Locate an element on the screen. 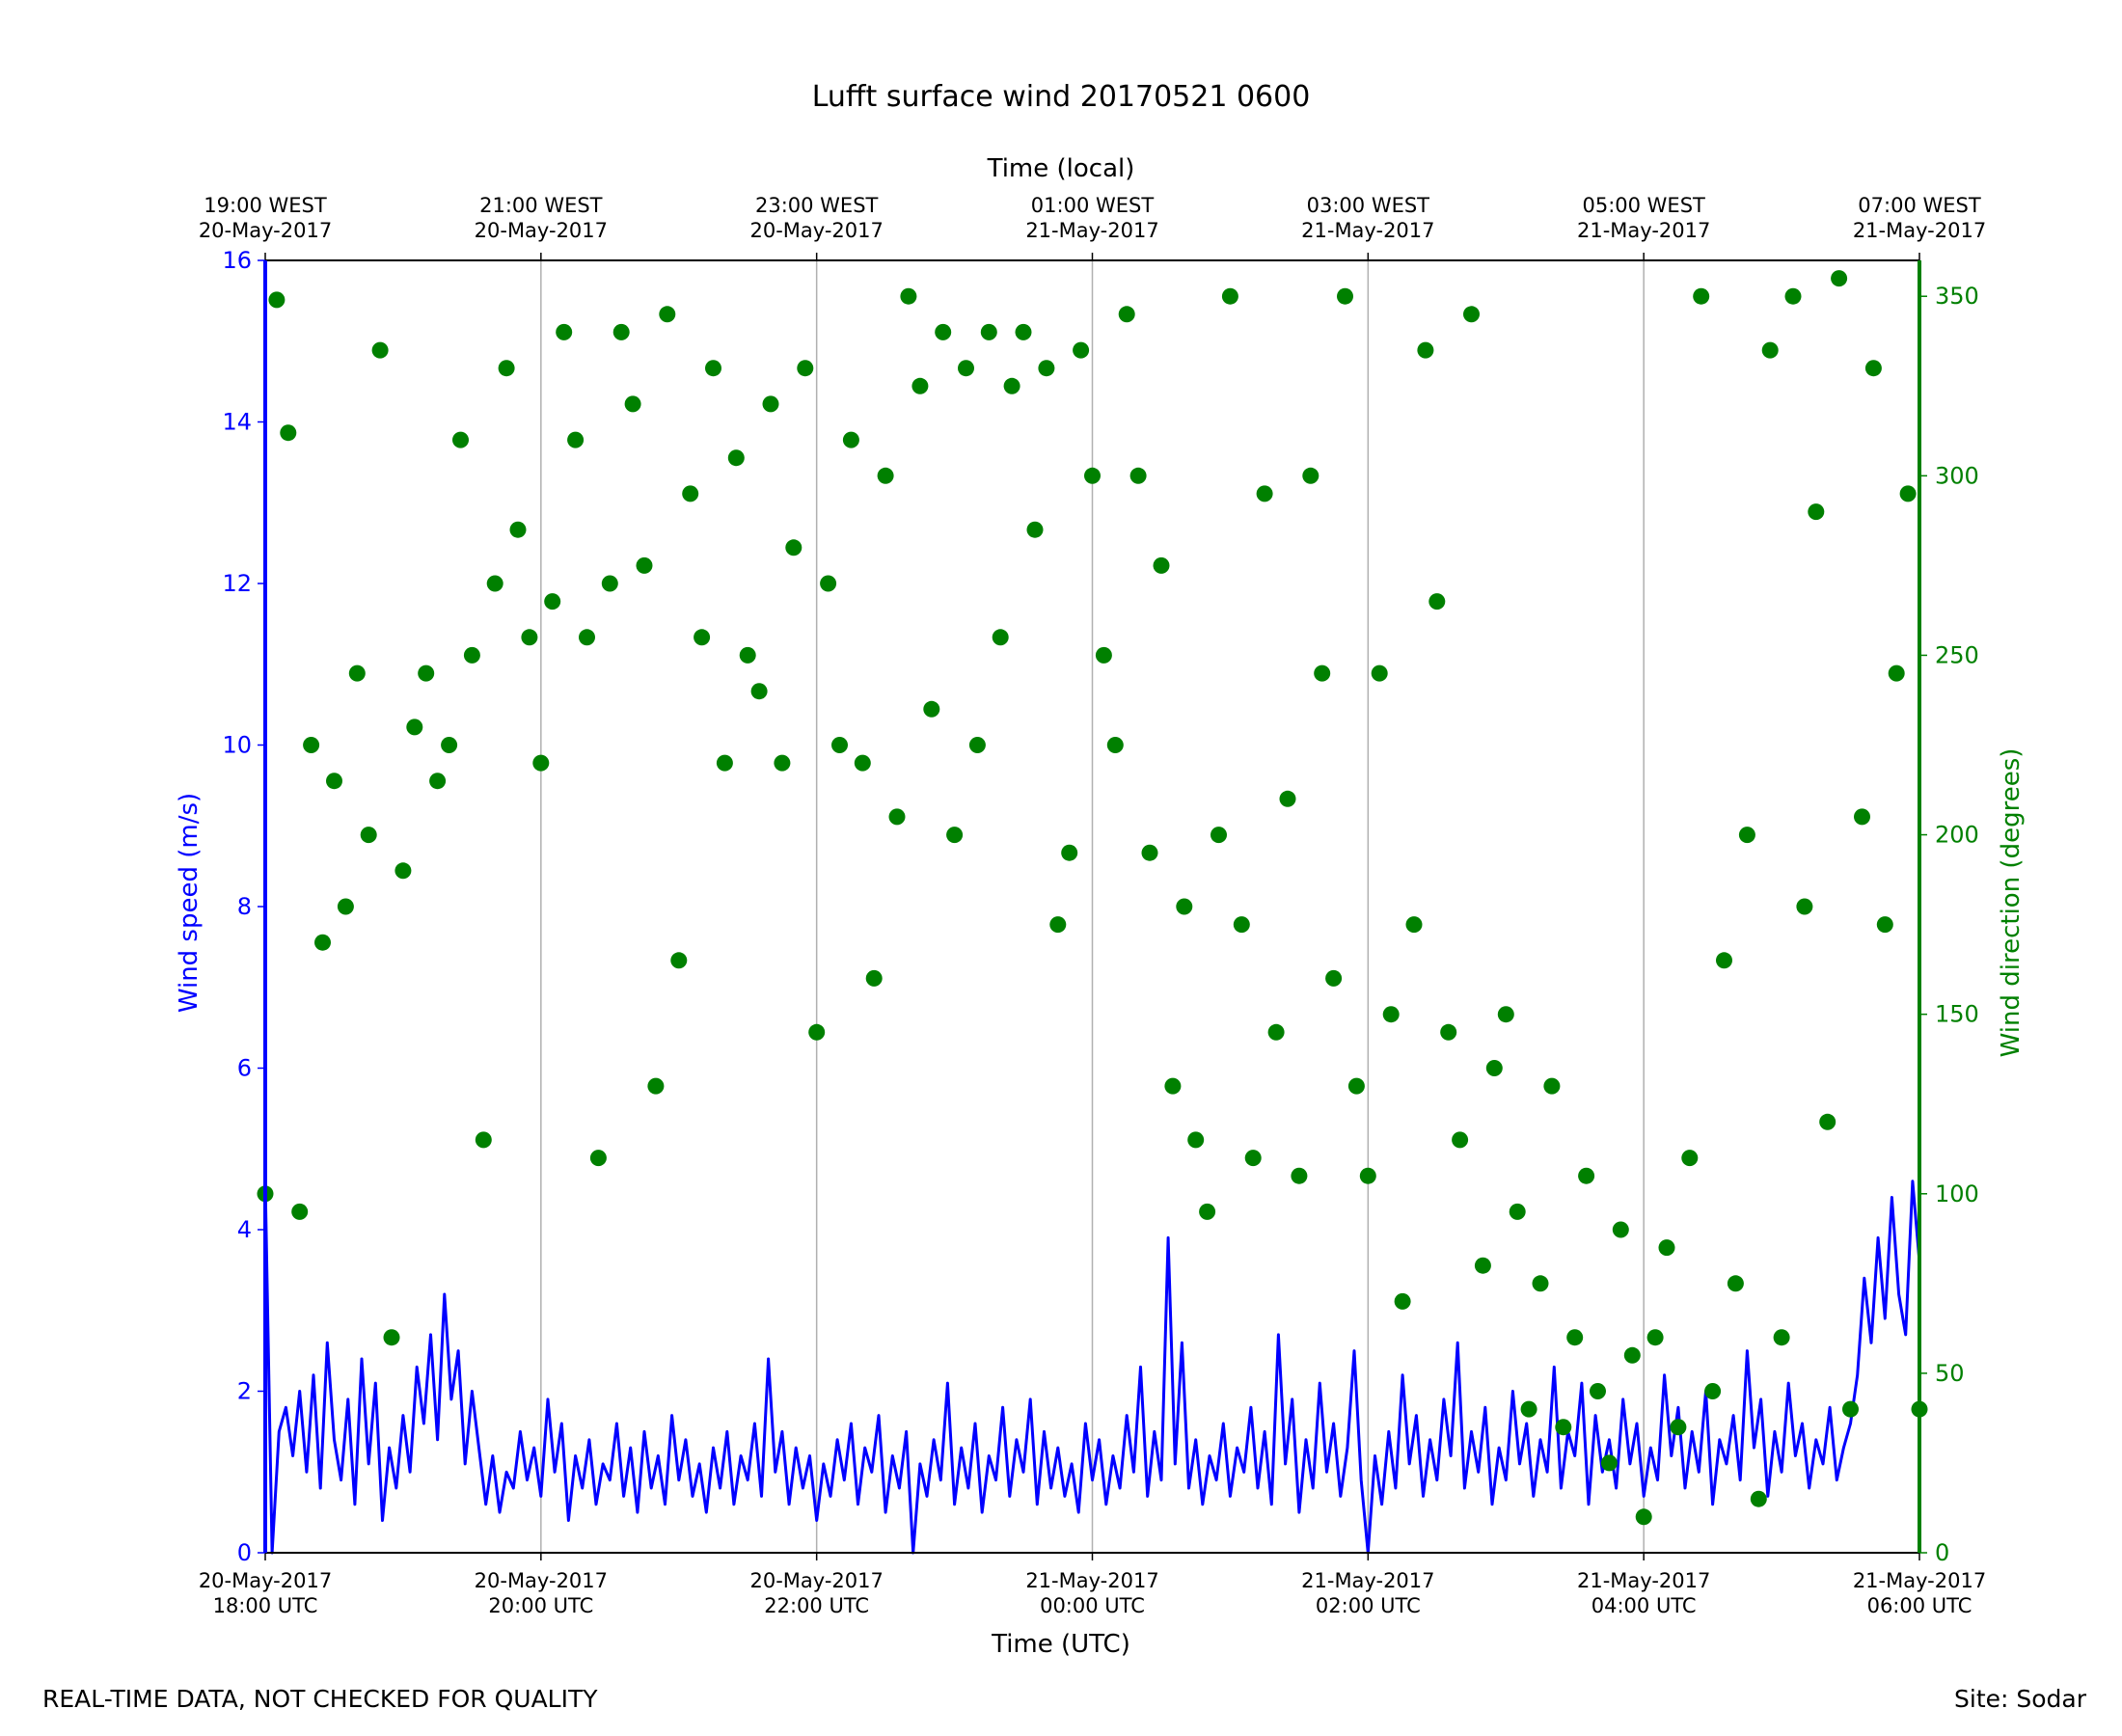 Image resolution: width=2122 pixels, height=1736 pixels. x-axis-label: Time (UTC) is located at coordinates (1061, 1645).